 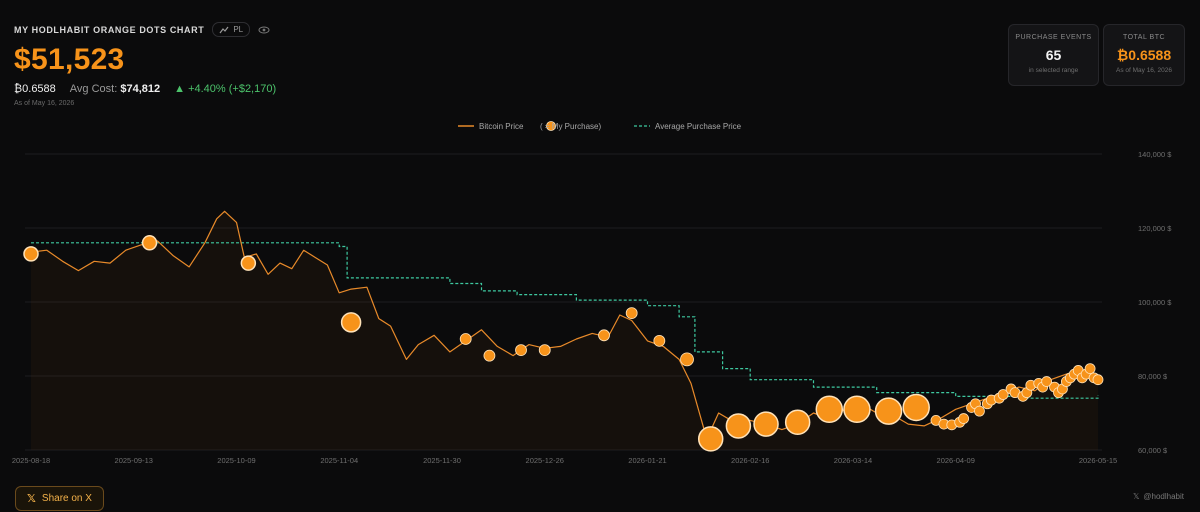 I want to click on y-tick-label: 60,000 $, so click(x=1153, y=450).